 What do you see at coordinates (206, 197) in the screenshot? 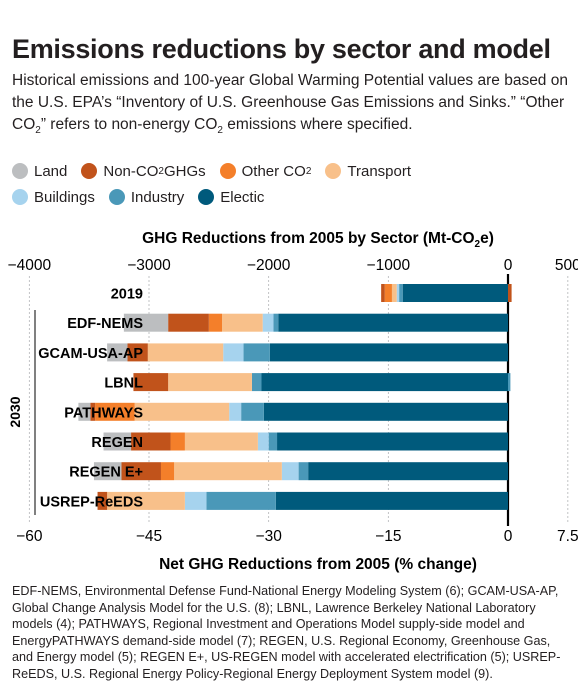
I see `legend-swatch-electic` at bounding box center [206, 197].